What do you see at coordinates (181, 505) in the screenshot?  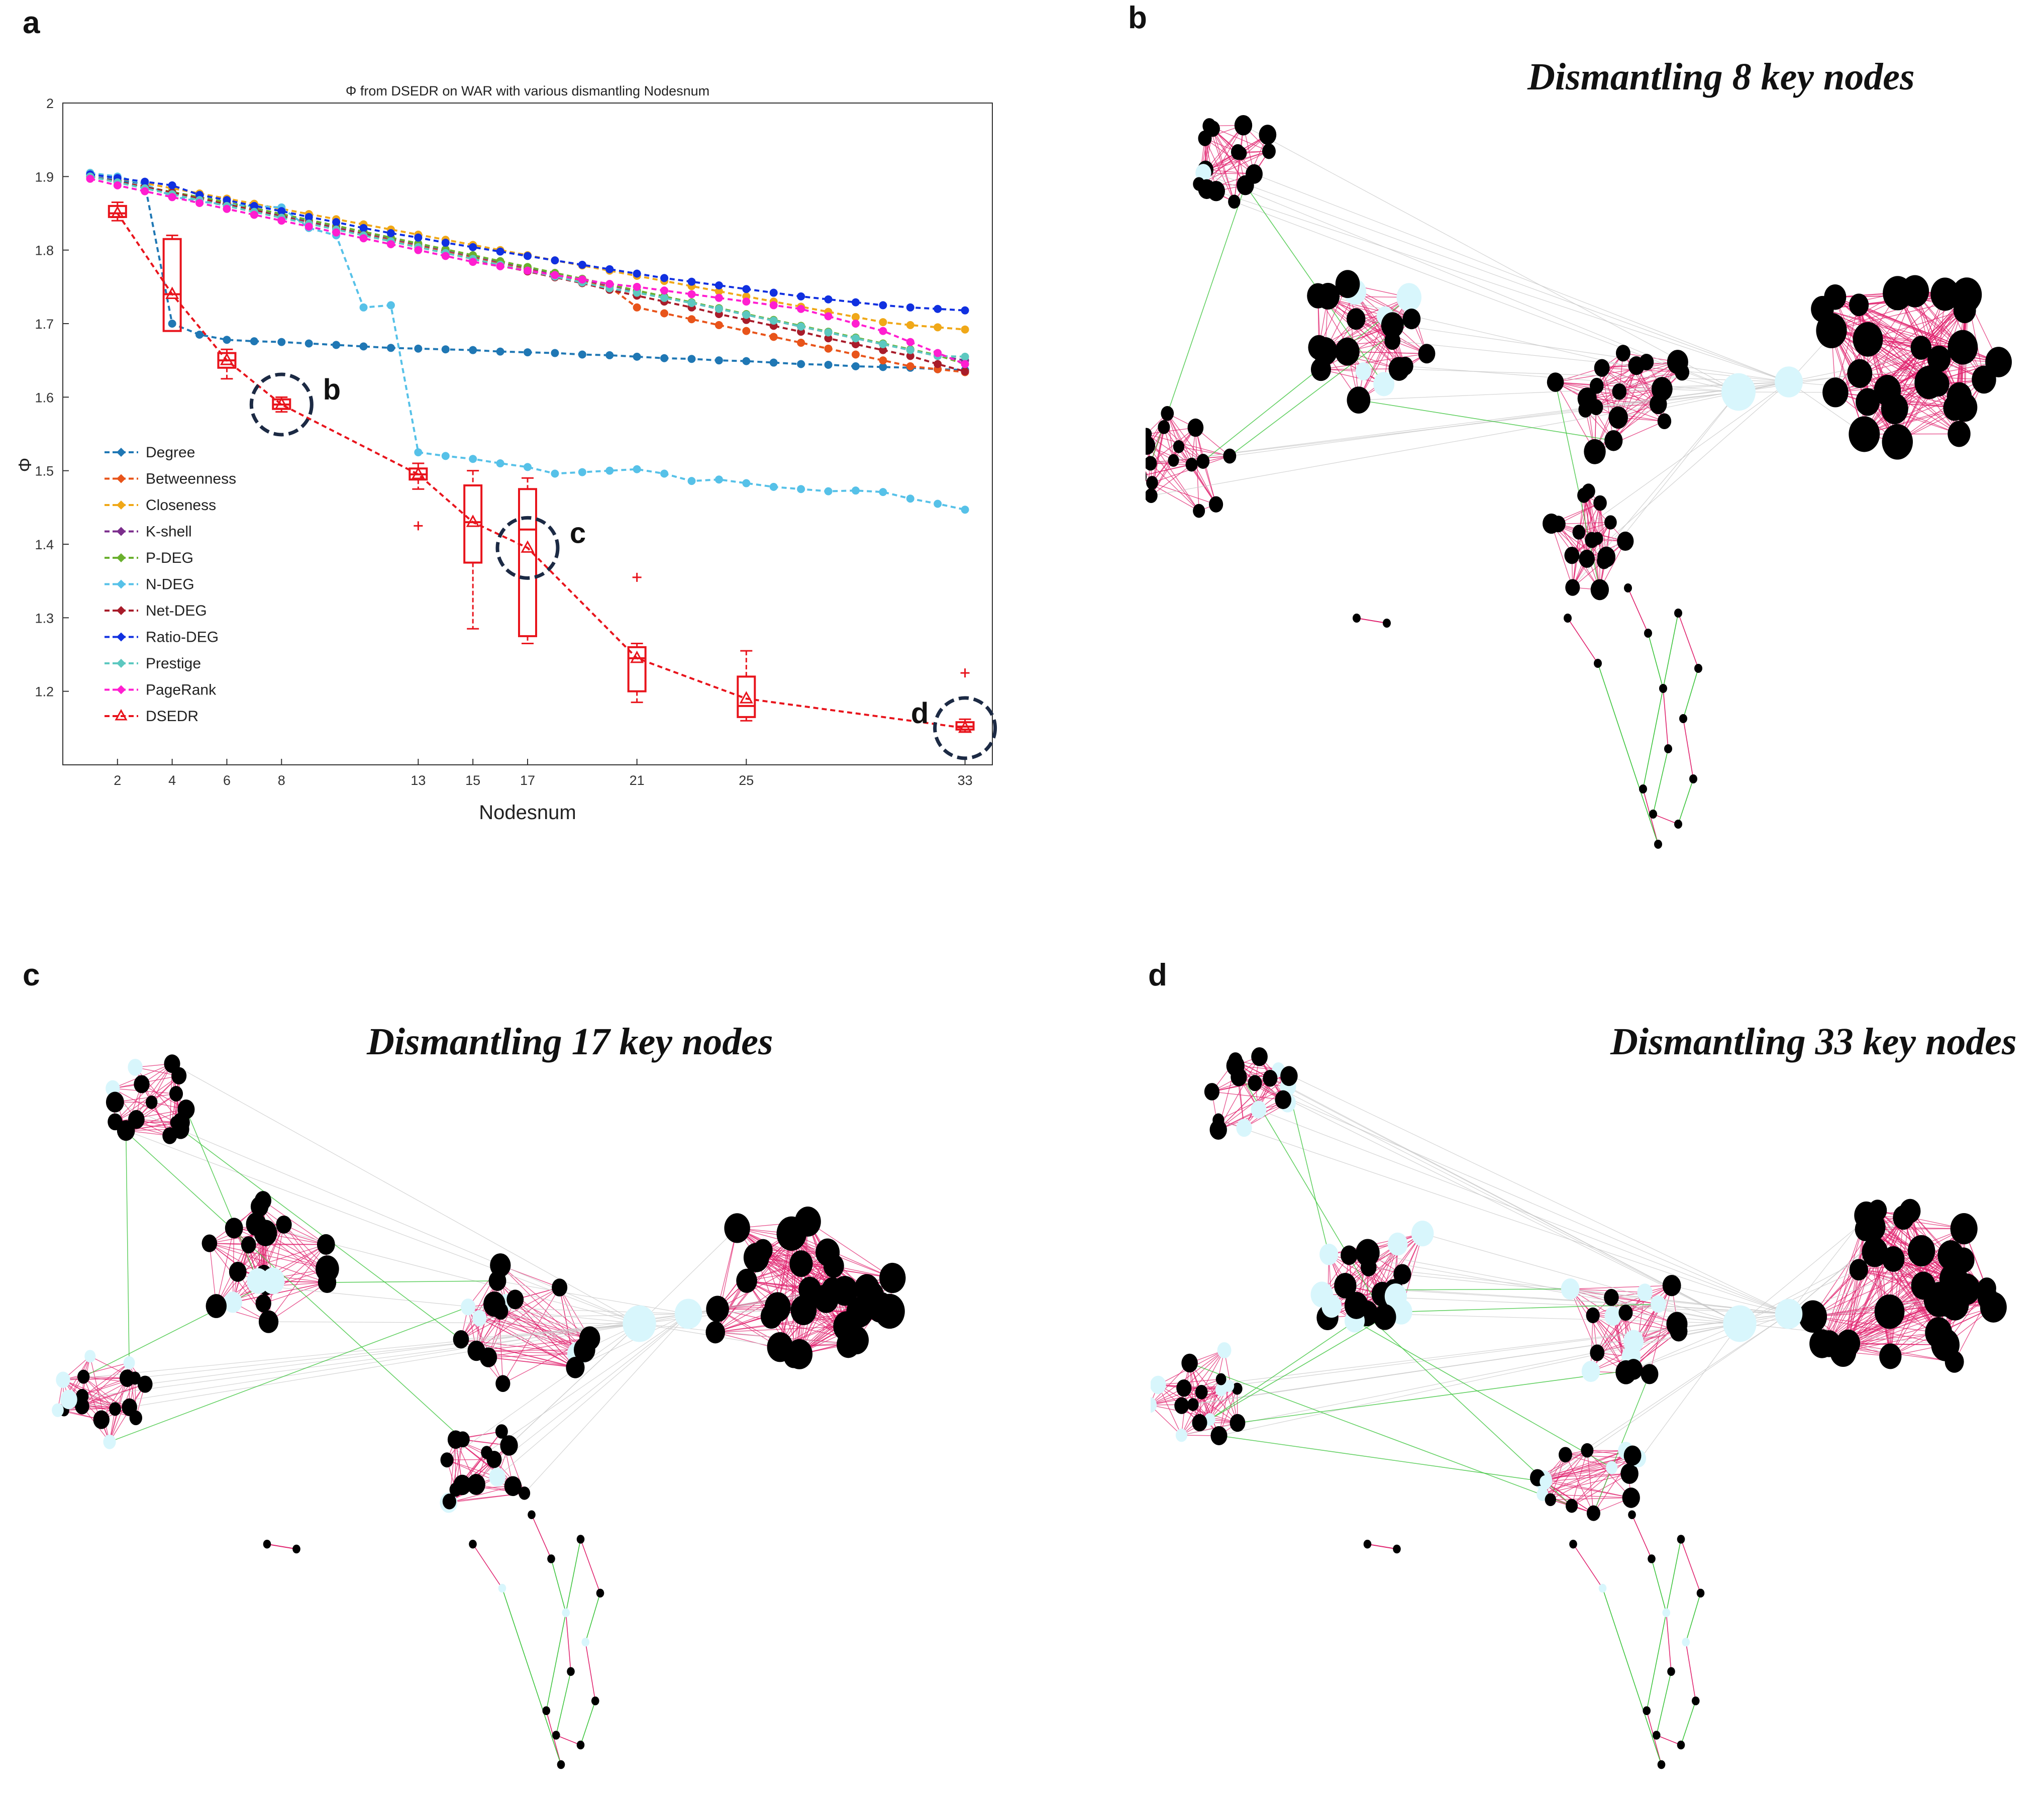 I see `legend-label: Closeness` at bounding box center [181, 505].